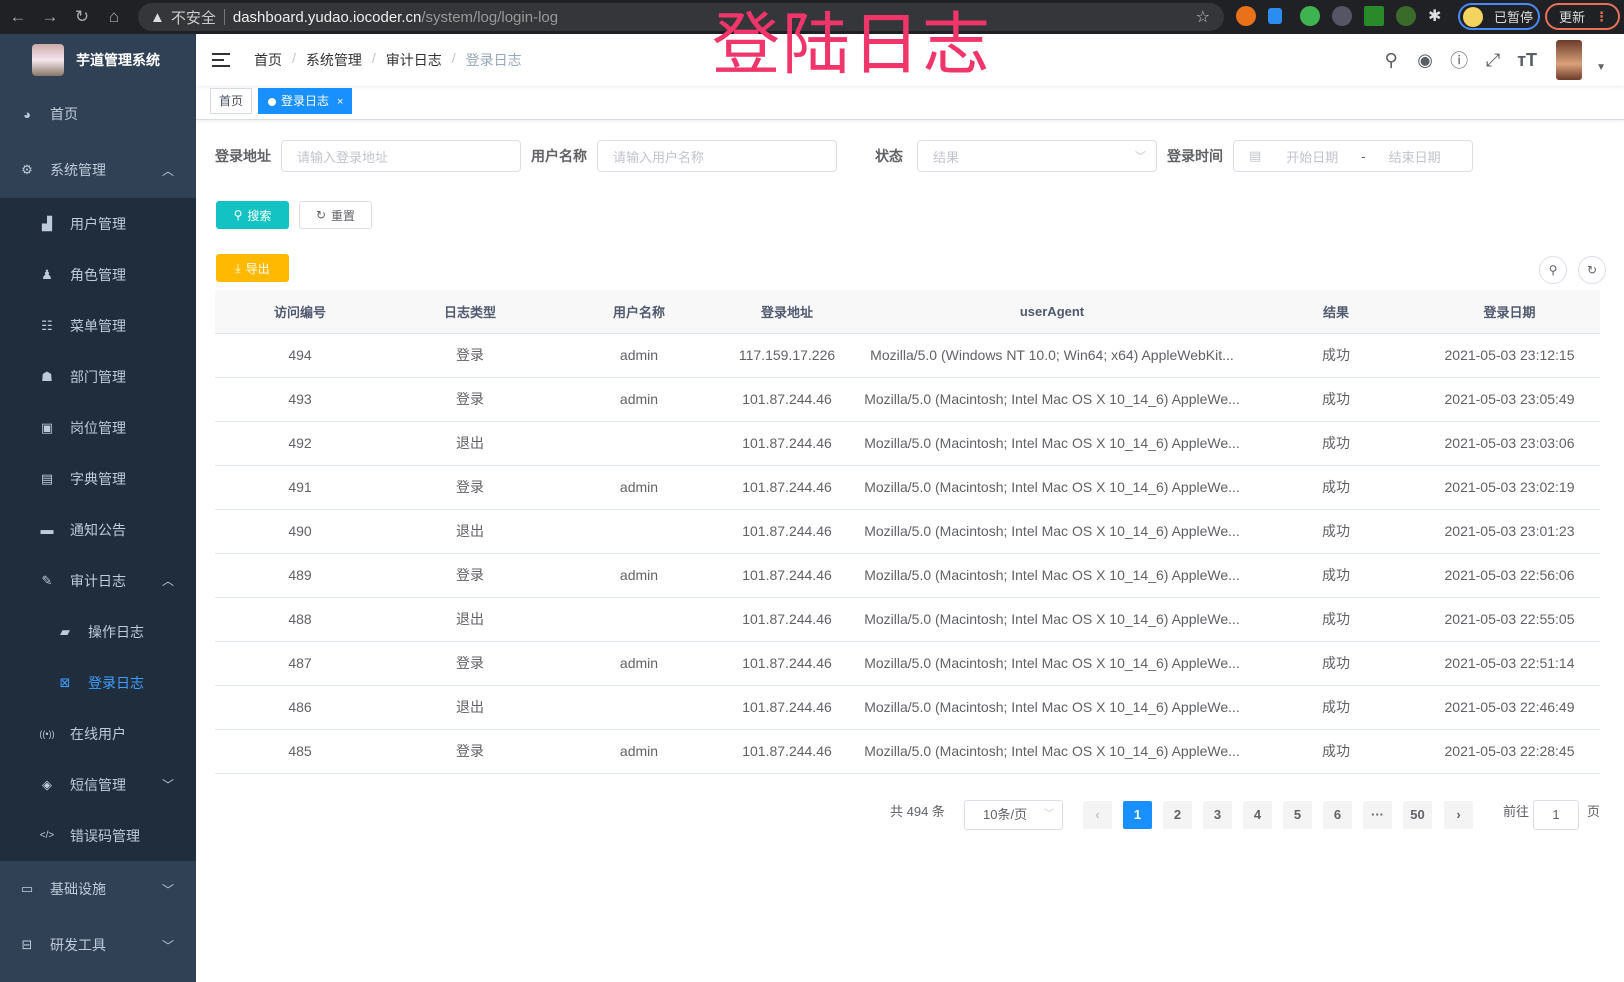 The image size is (1624, 982). What do you see at coordinates (343, 215) in the screenshot?
I see `label: 重置` at bounding box center [343, 215].